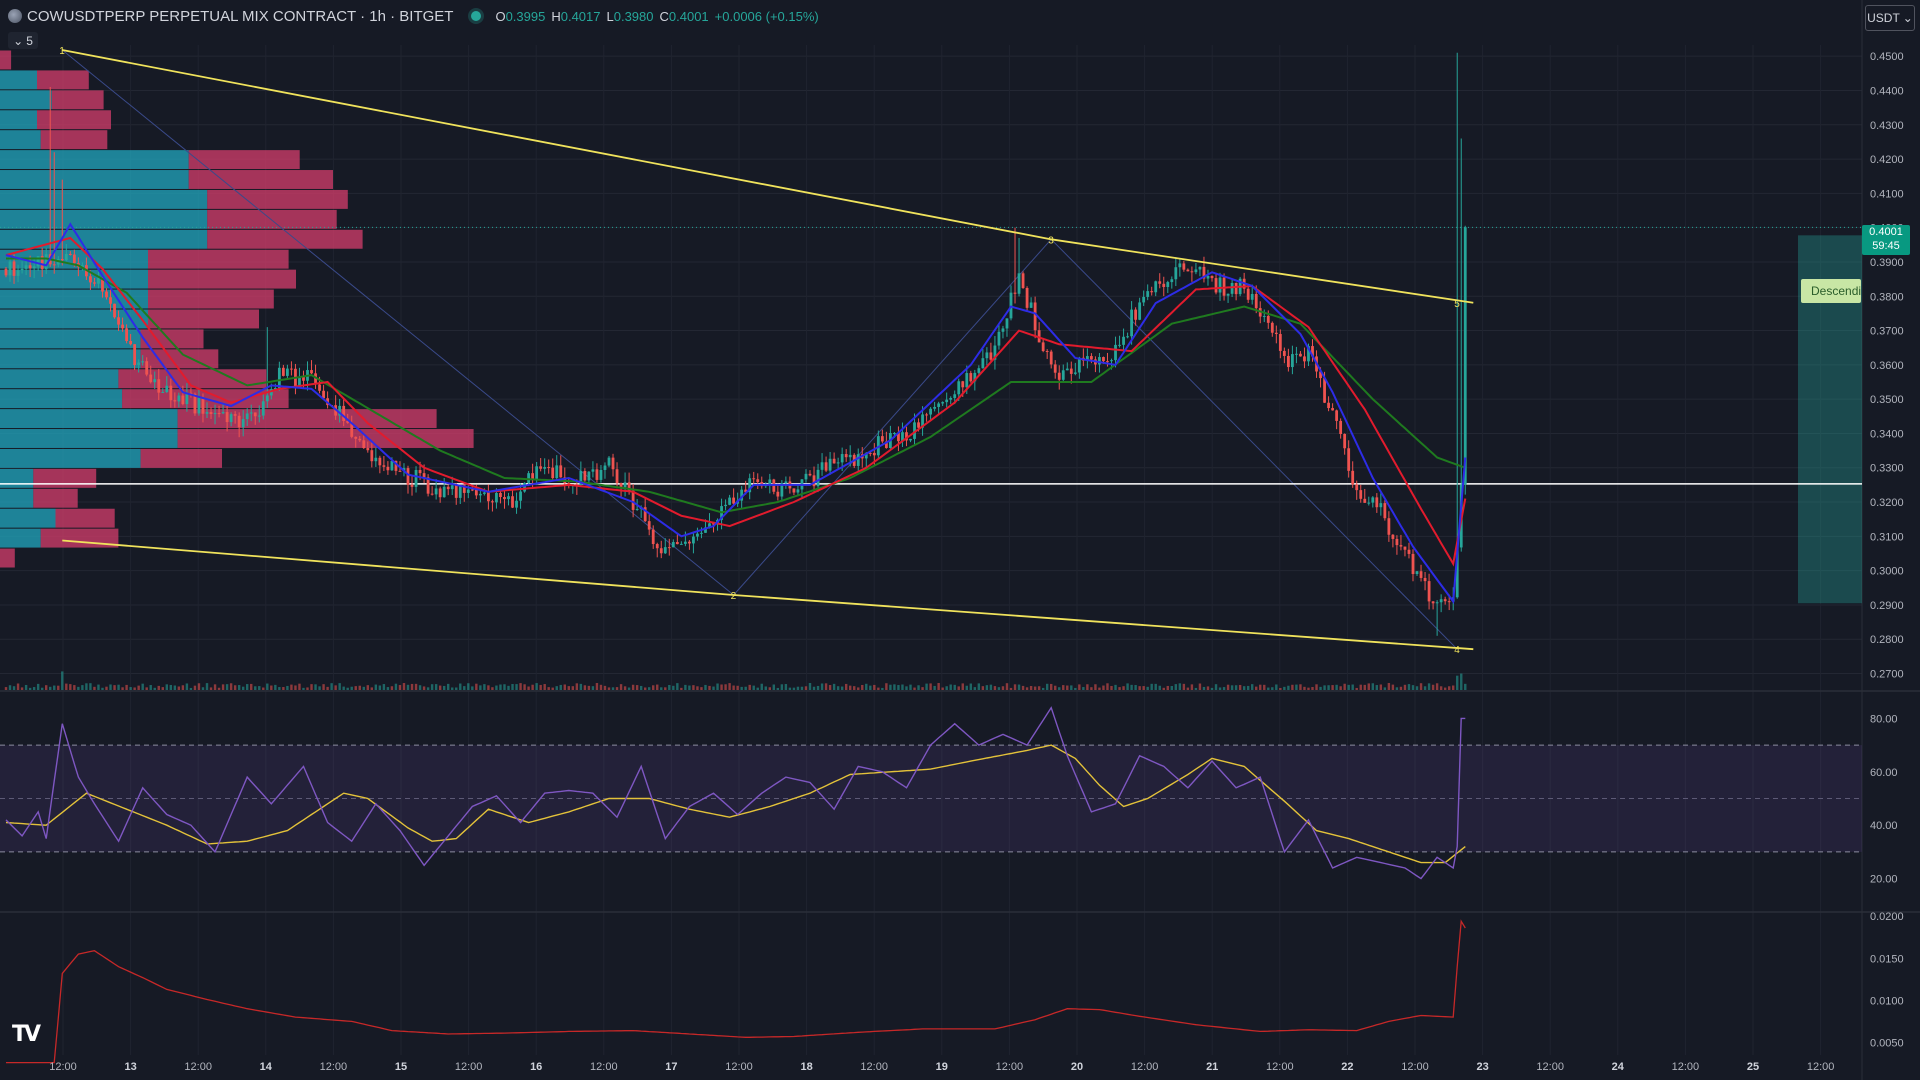 The image size is (1920, 1080). Describe the element at coordinates (1482, 1067) in the screenshot. I see `time-axis-label: 23` at that location.